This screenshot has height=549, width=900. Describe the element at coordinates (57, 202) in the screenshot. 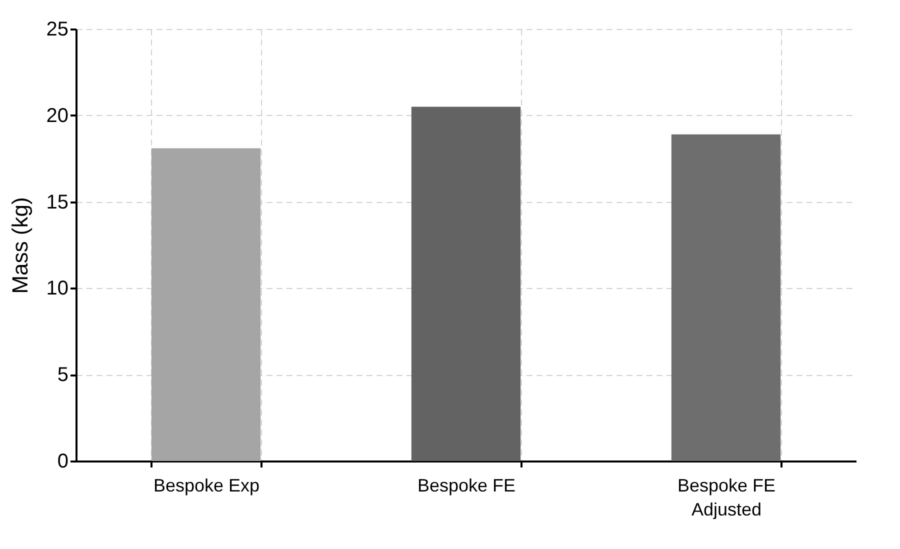

I see `y-tick-label: 15` at that location.